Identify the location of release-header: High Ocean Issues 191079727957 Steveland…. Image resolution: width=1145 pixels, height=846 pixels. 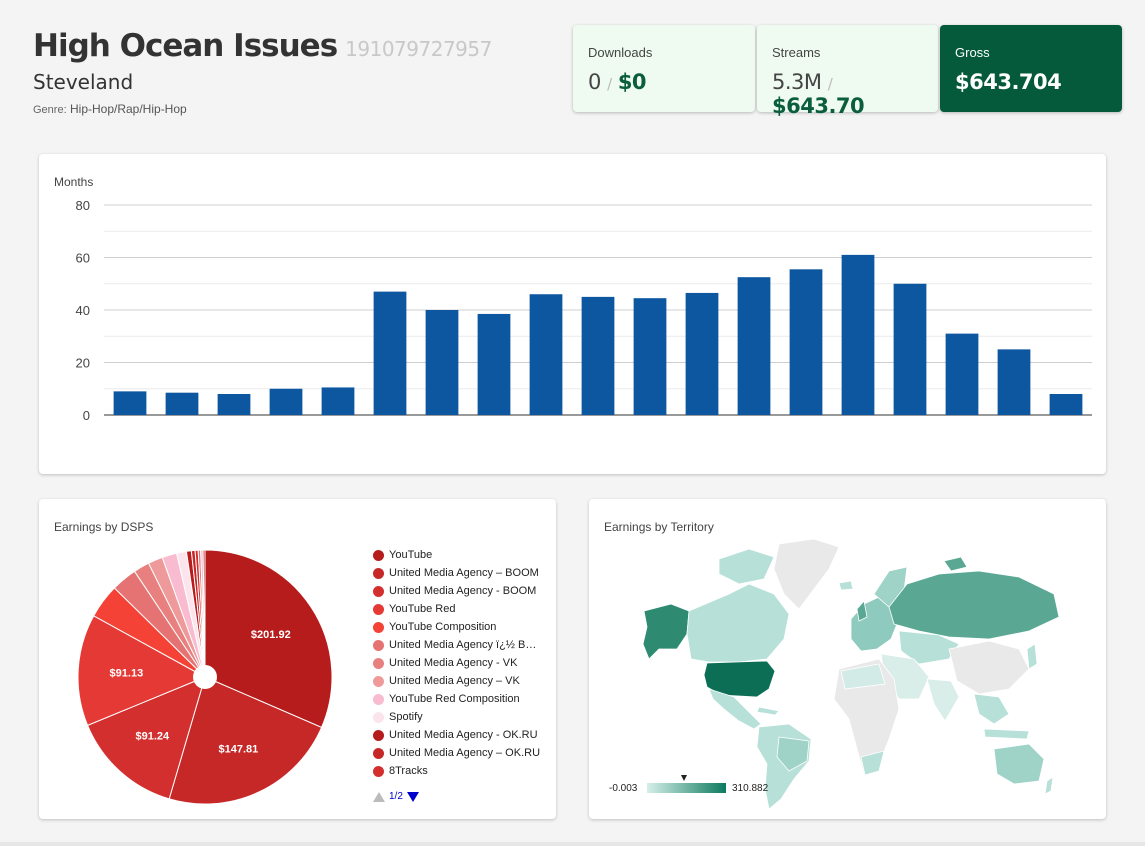
(262, 72).